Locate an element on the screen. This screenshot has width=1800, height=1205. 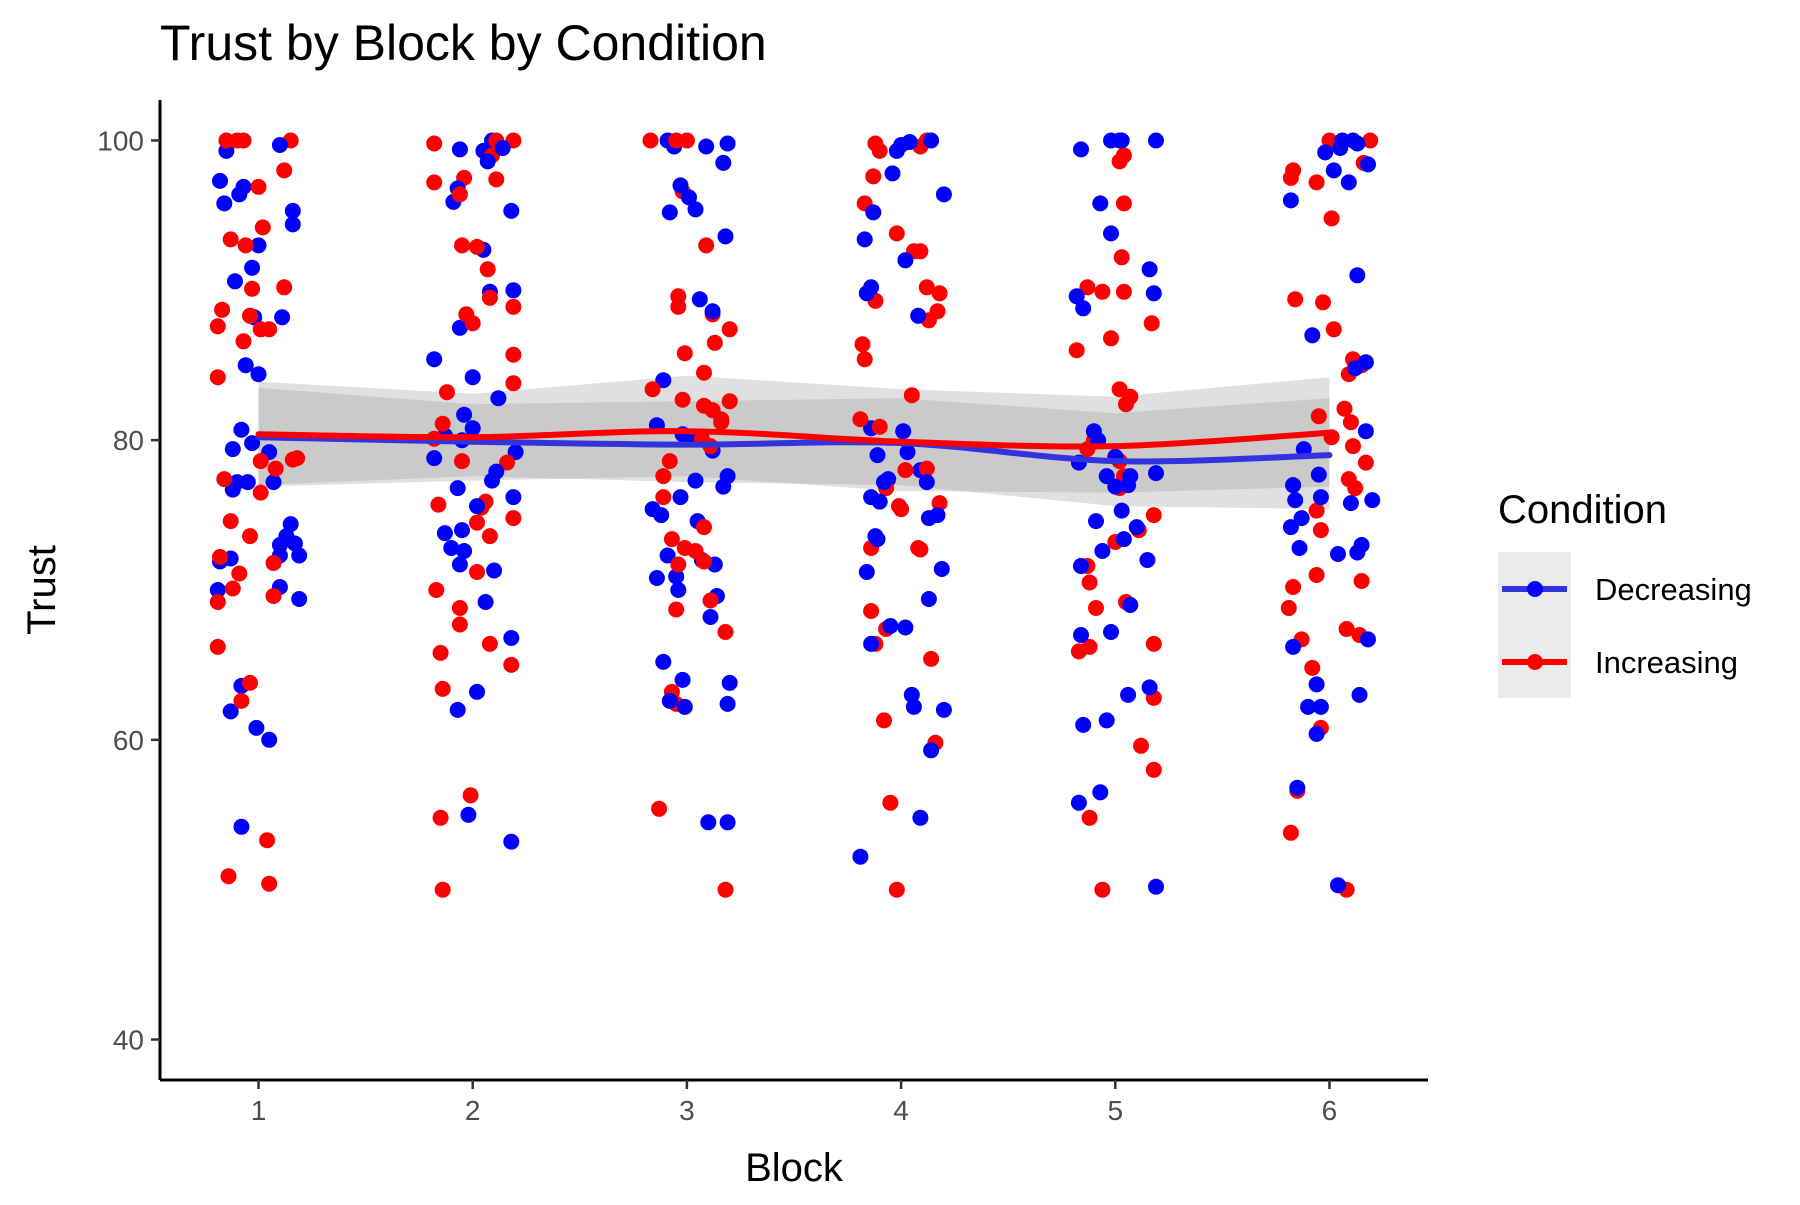
confidence-band-decreasing is located at coordinates (794, 448).